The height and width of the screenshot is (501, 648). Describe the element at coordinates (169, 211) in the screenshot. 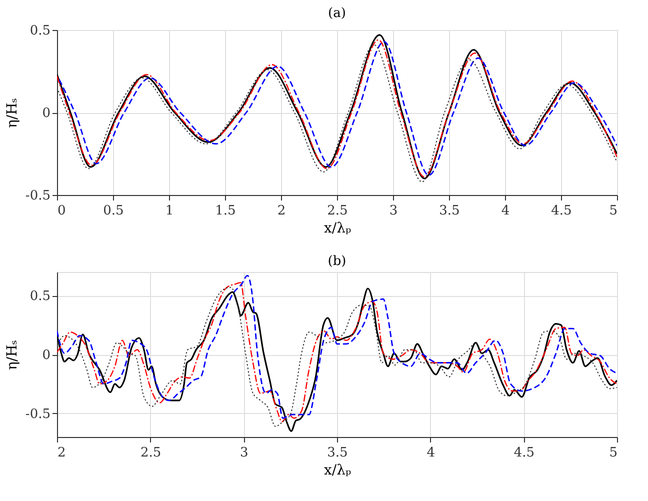

I see `x-tick-label: 1` at that location.